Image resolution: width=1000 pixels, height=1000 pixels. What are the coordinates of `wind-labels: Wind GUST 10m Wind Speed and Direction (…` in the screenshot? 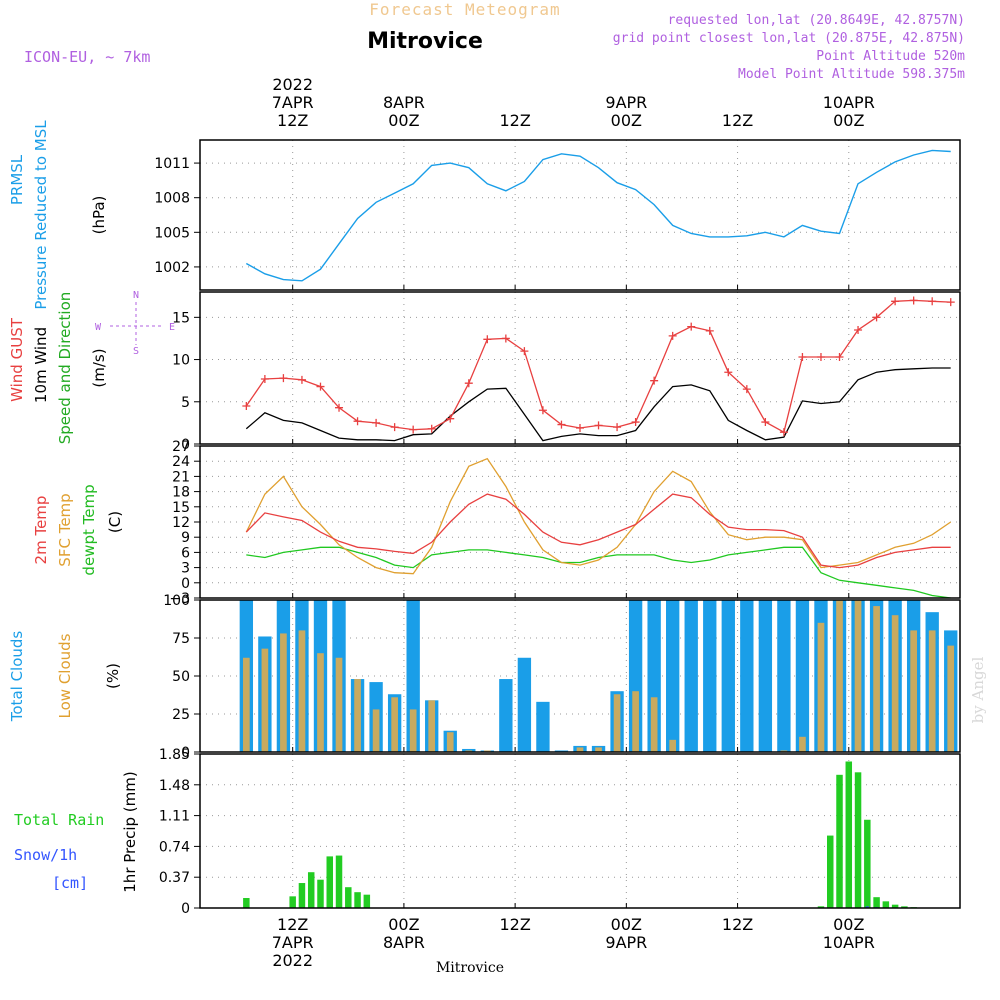 It's located at (91, 367).